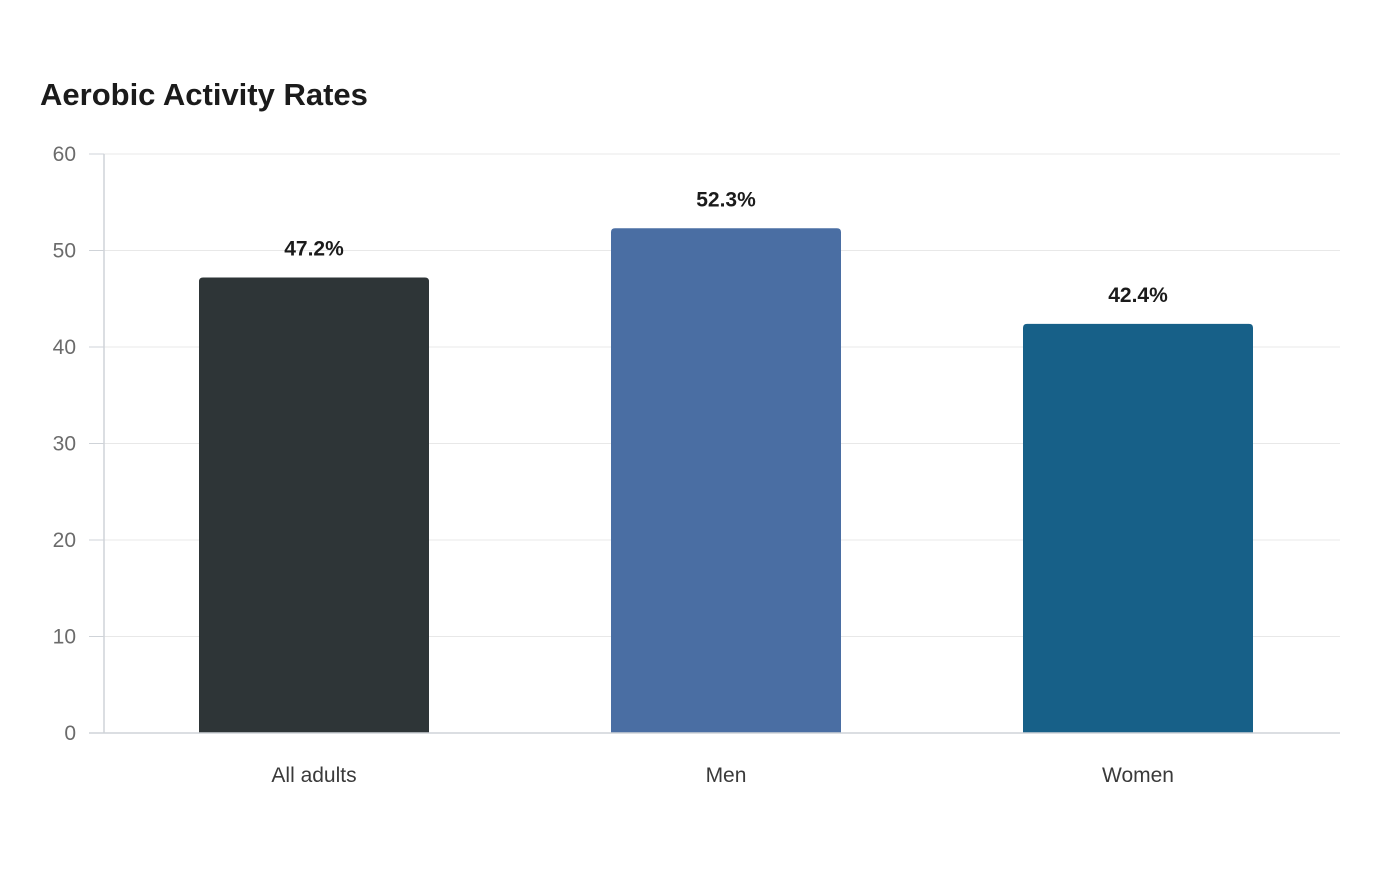  I want to click on y-tick-label-0: 0, so click(70, 733).